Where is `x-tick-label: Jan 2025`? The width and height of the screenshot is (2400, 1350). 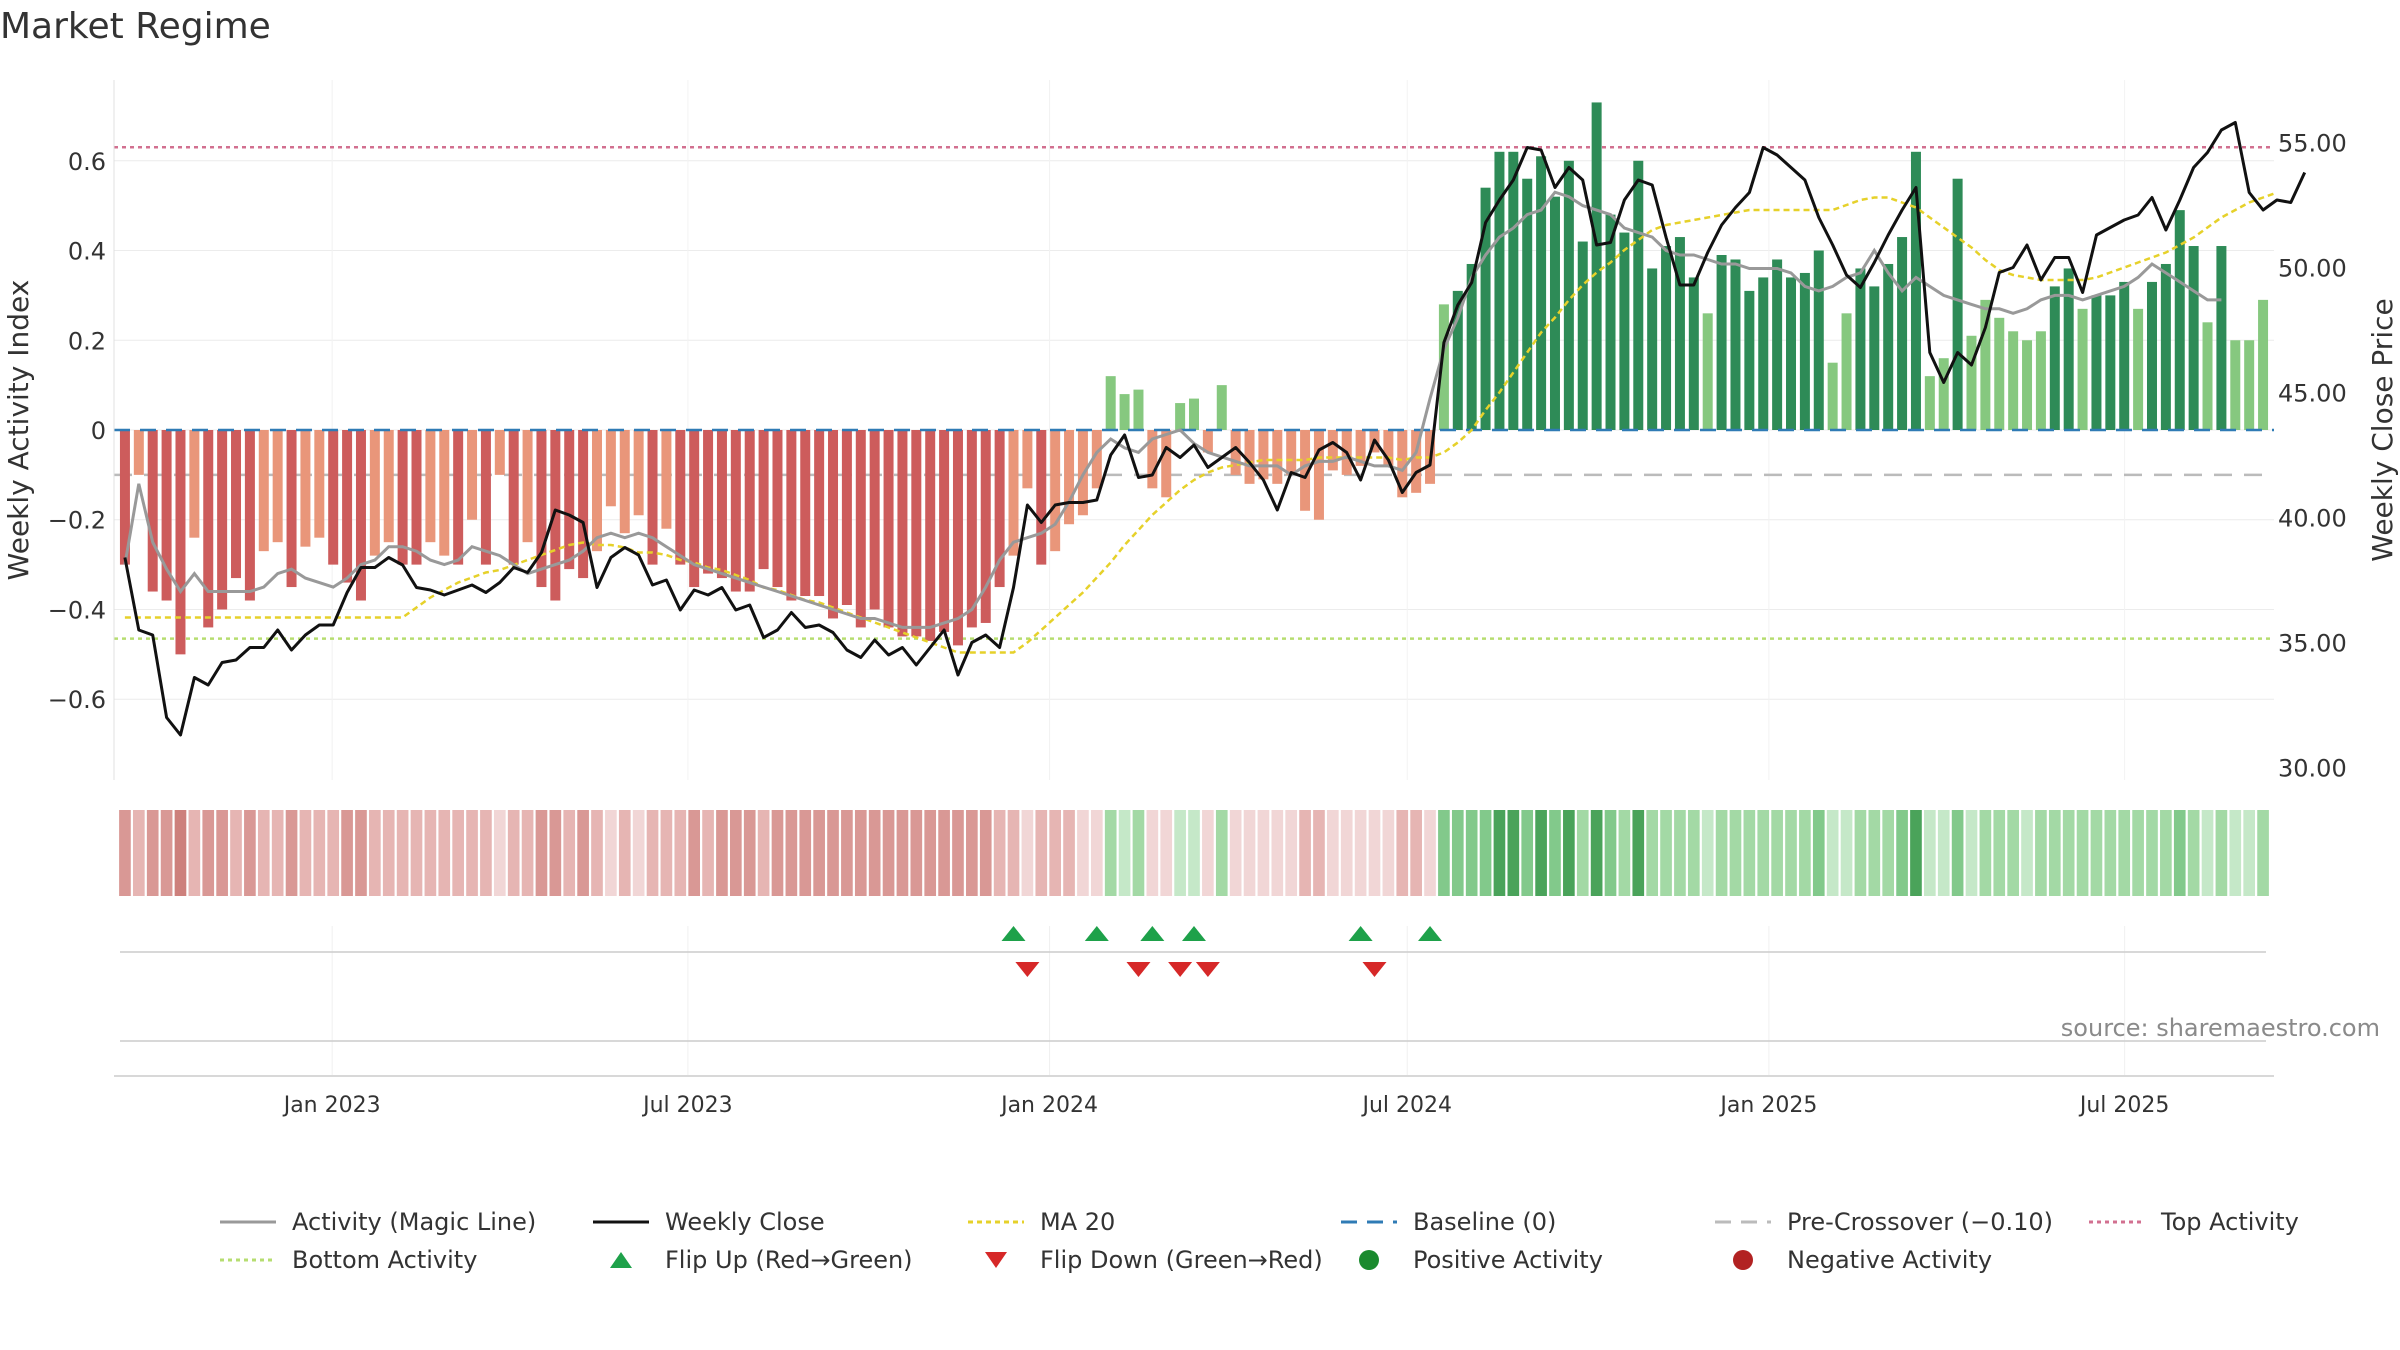 x-tick-label: Jan 2025 is located at coordinates (1767, 1105).